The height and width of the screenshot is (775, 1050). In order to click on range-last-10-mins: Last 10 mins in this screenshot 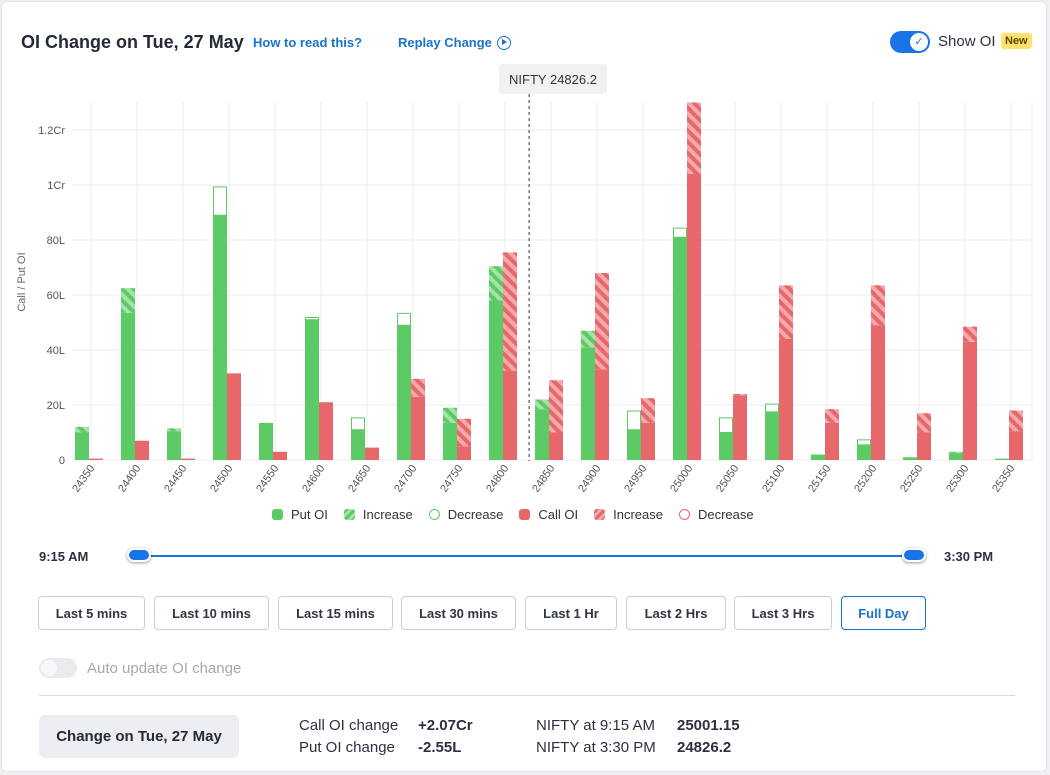, I will do `click(211, 613)`.